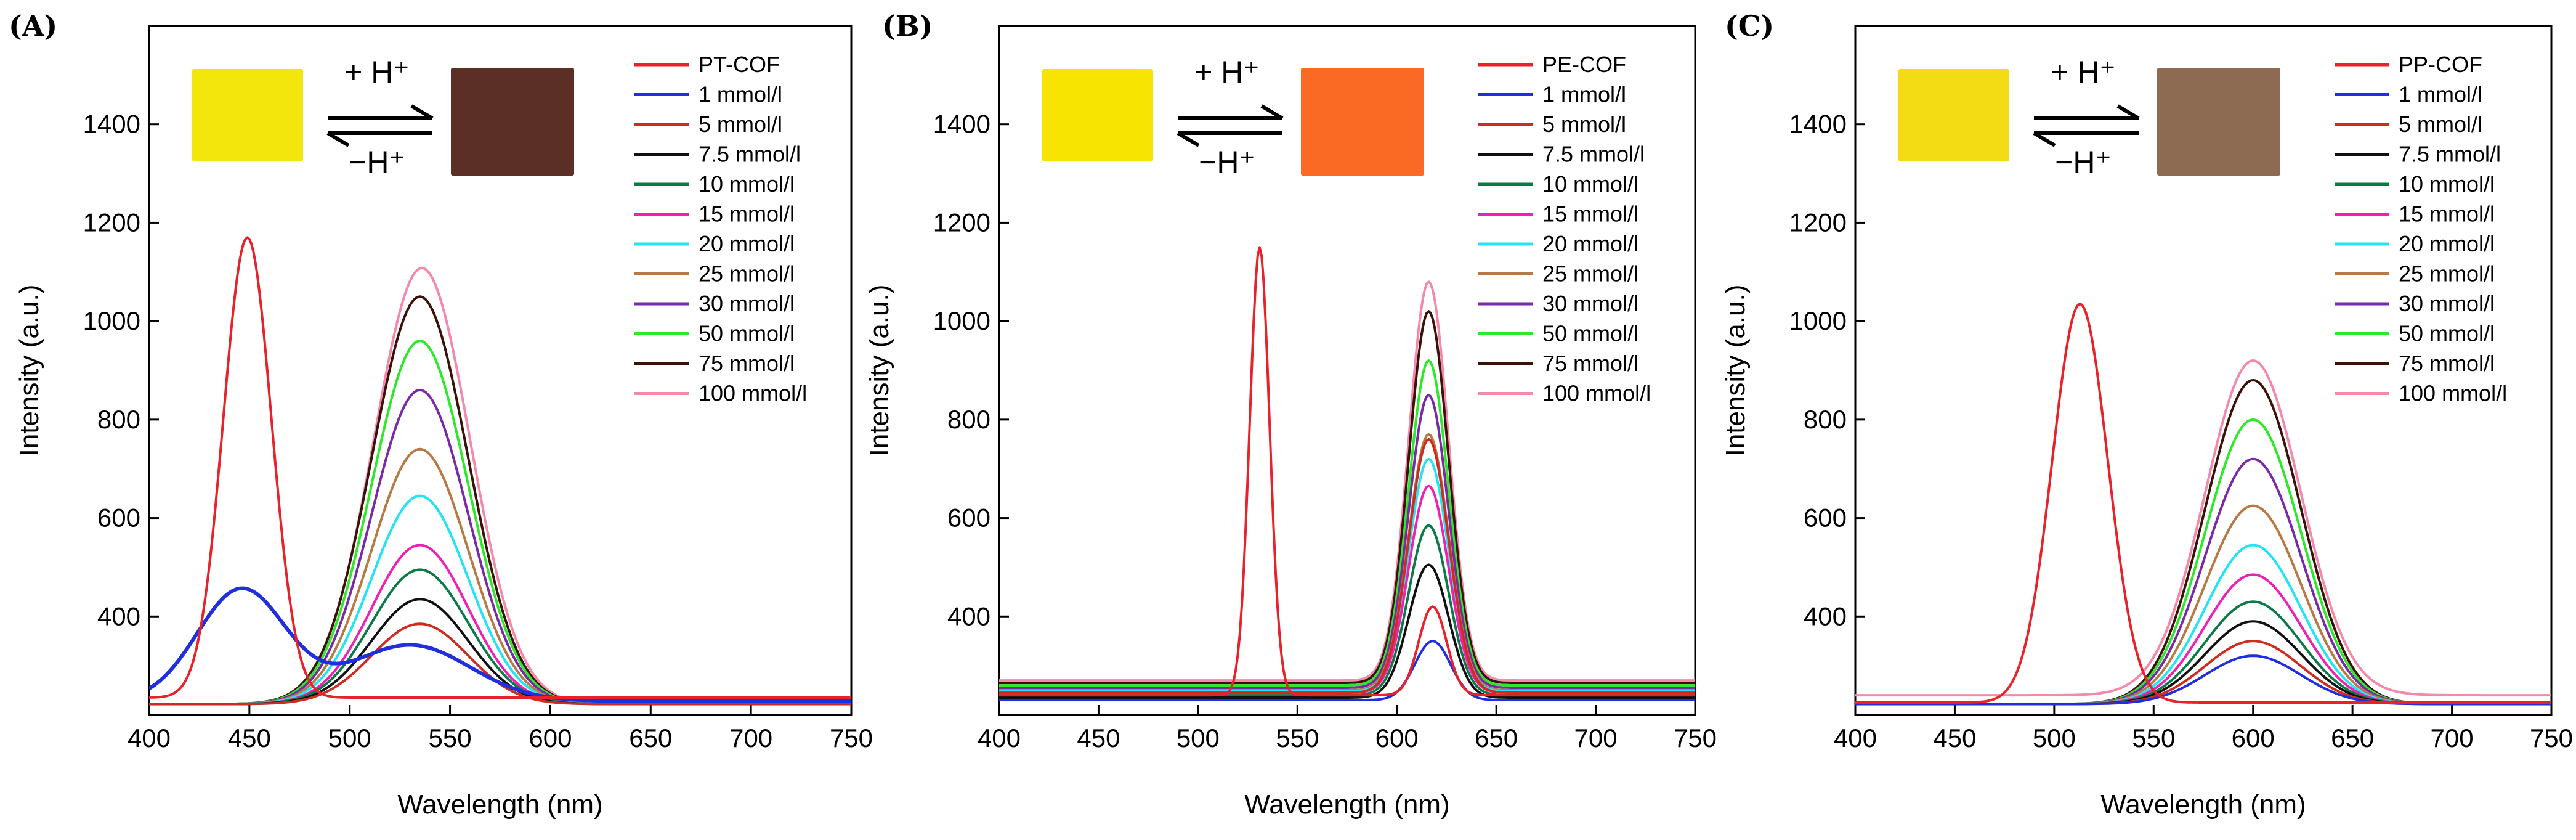  Describe the element at coordinates (961, 124) in the screenshot. I see `y-tick-label: 1400` at that location.